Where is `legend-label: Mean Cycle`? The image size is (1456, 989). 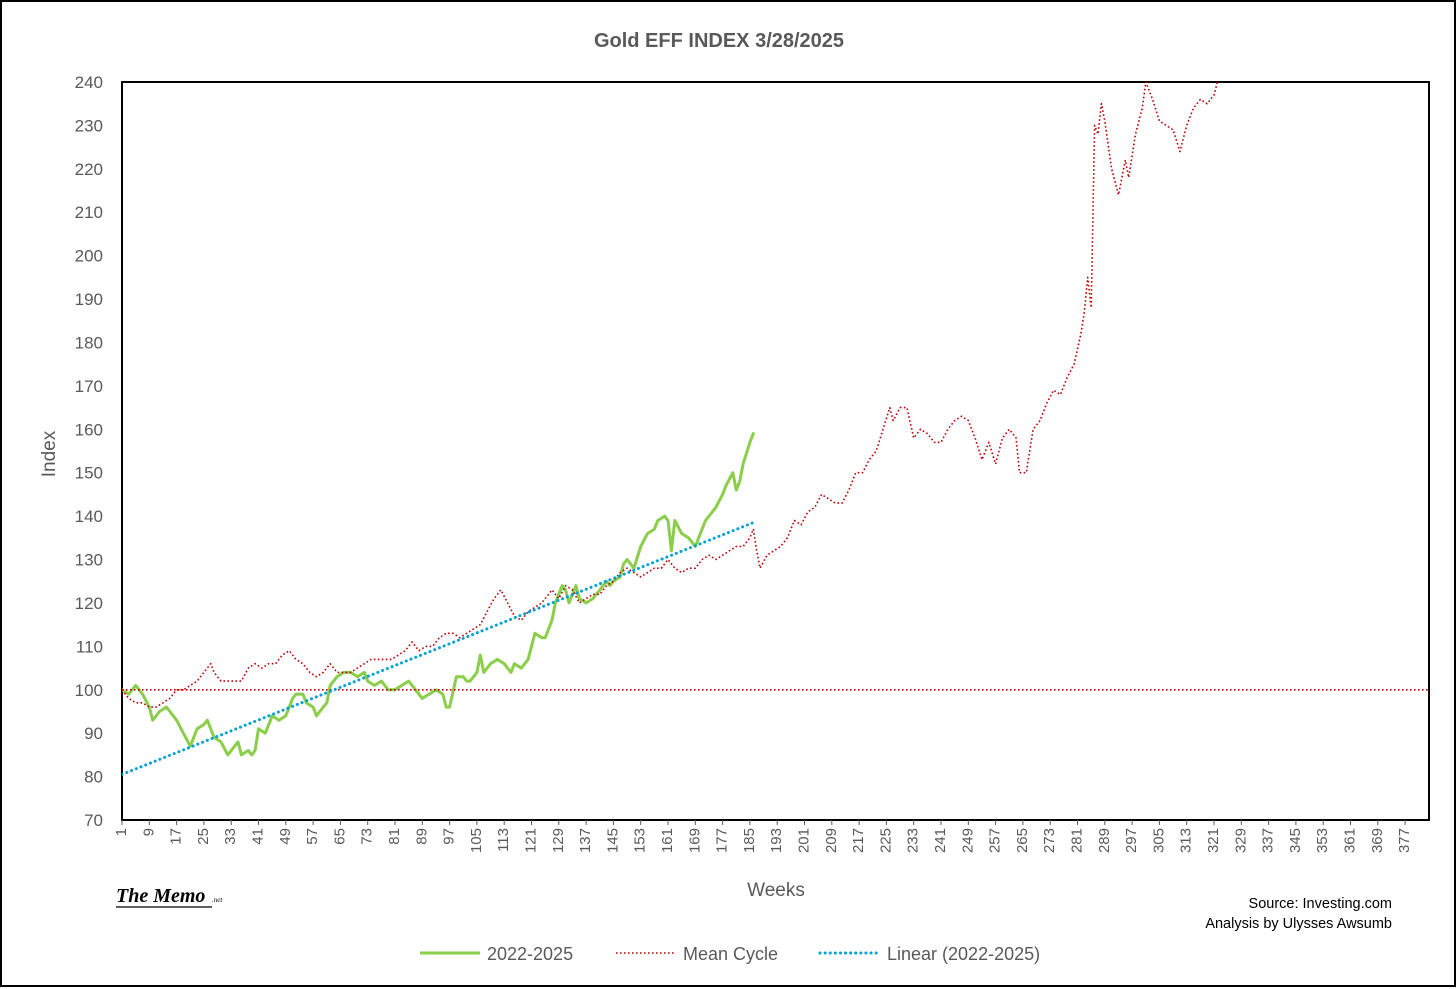 legend-label: Mean Cycle is located at coordinates (730, 954).